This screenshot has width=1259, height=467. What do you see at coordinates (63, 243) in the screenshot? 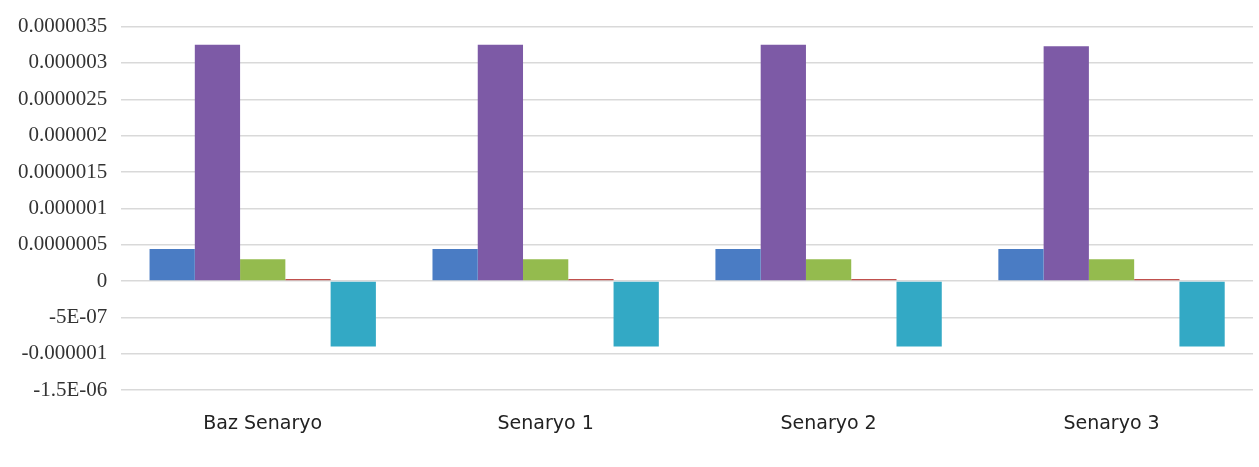
I see `y-tick-label: 0.0000005` at bounding box center [63, 243].